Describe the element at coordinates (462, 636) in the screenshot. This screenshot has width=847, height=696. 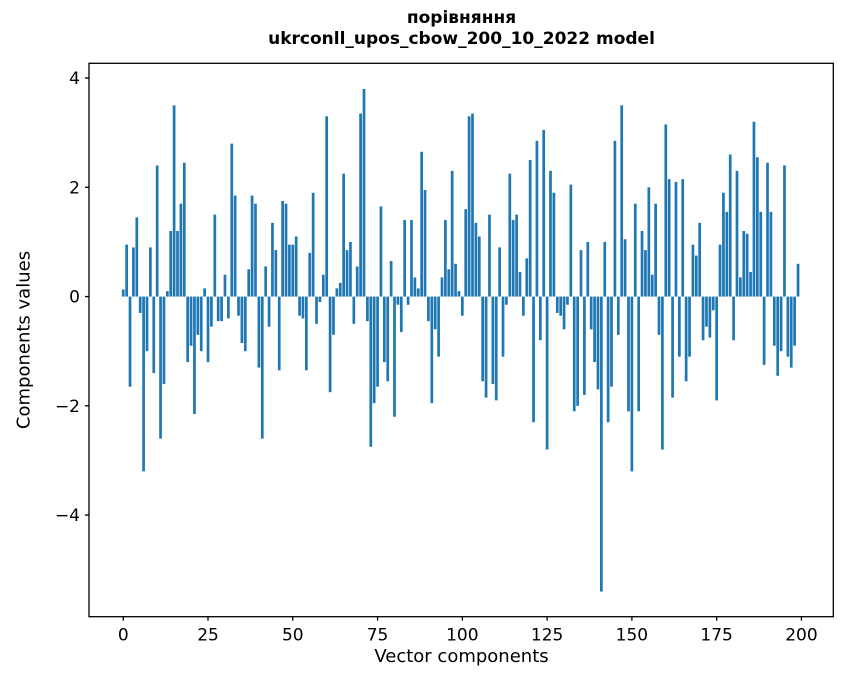
I see `x-tick-label: 100` at that location.